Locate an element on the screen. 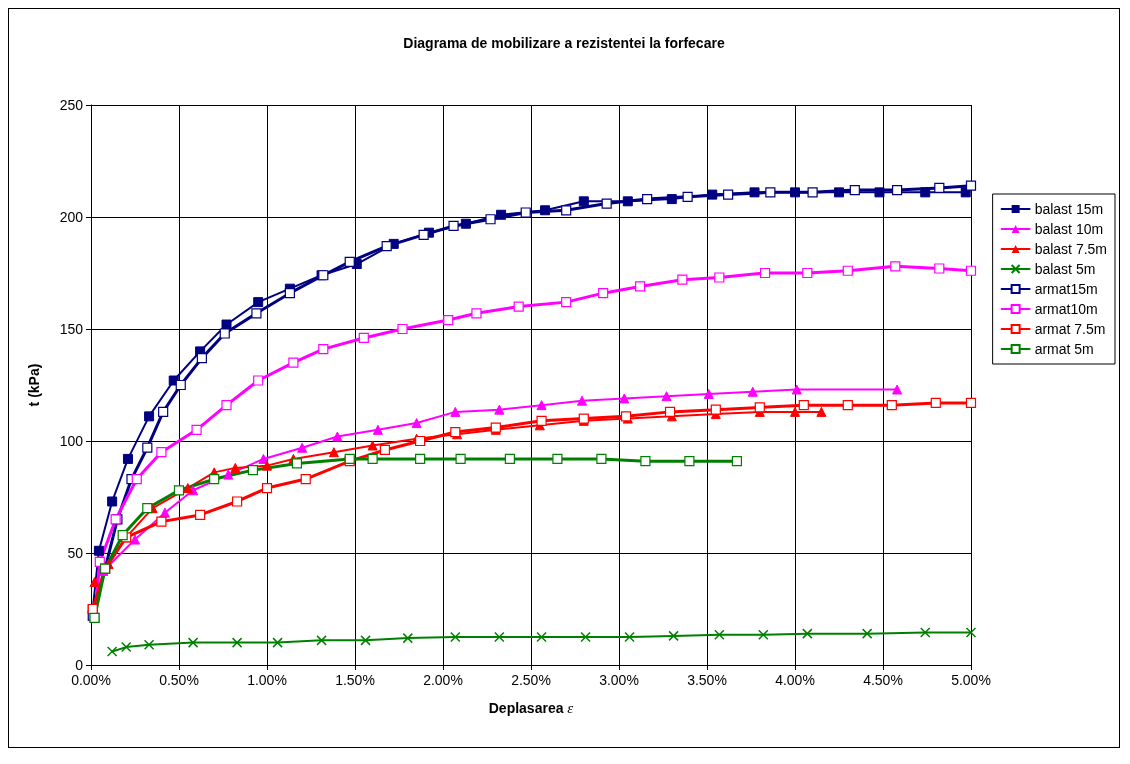 Image resolution: width=1130 pixels, height=764 pixels. legend-label: balast 7.5m is located at coordinates (1070, 249).